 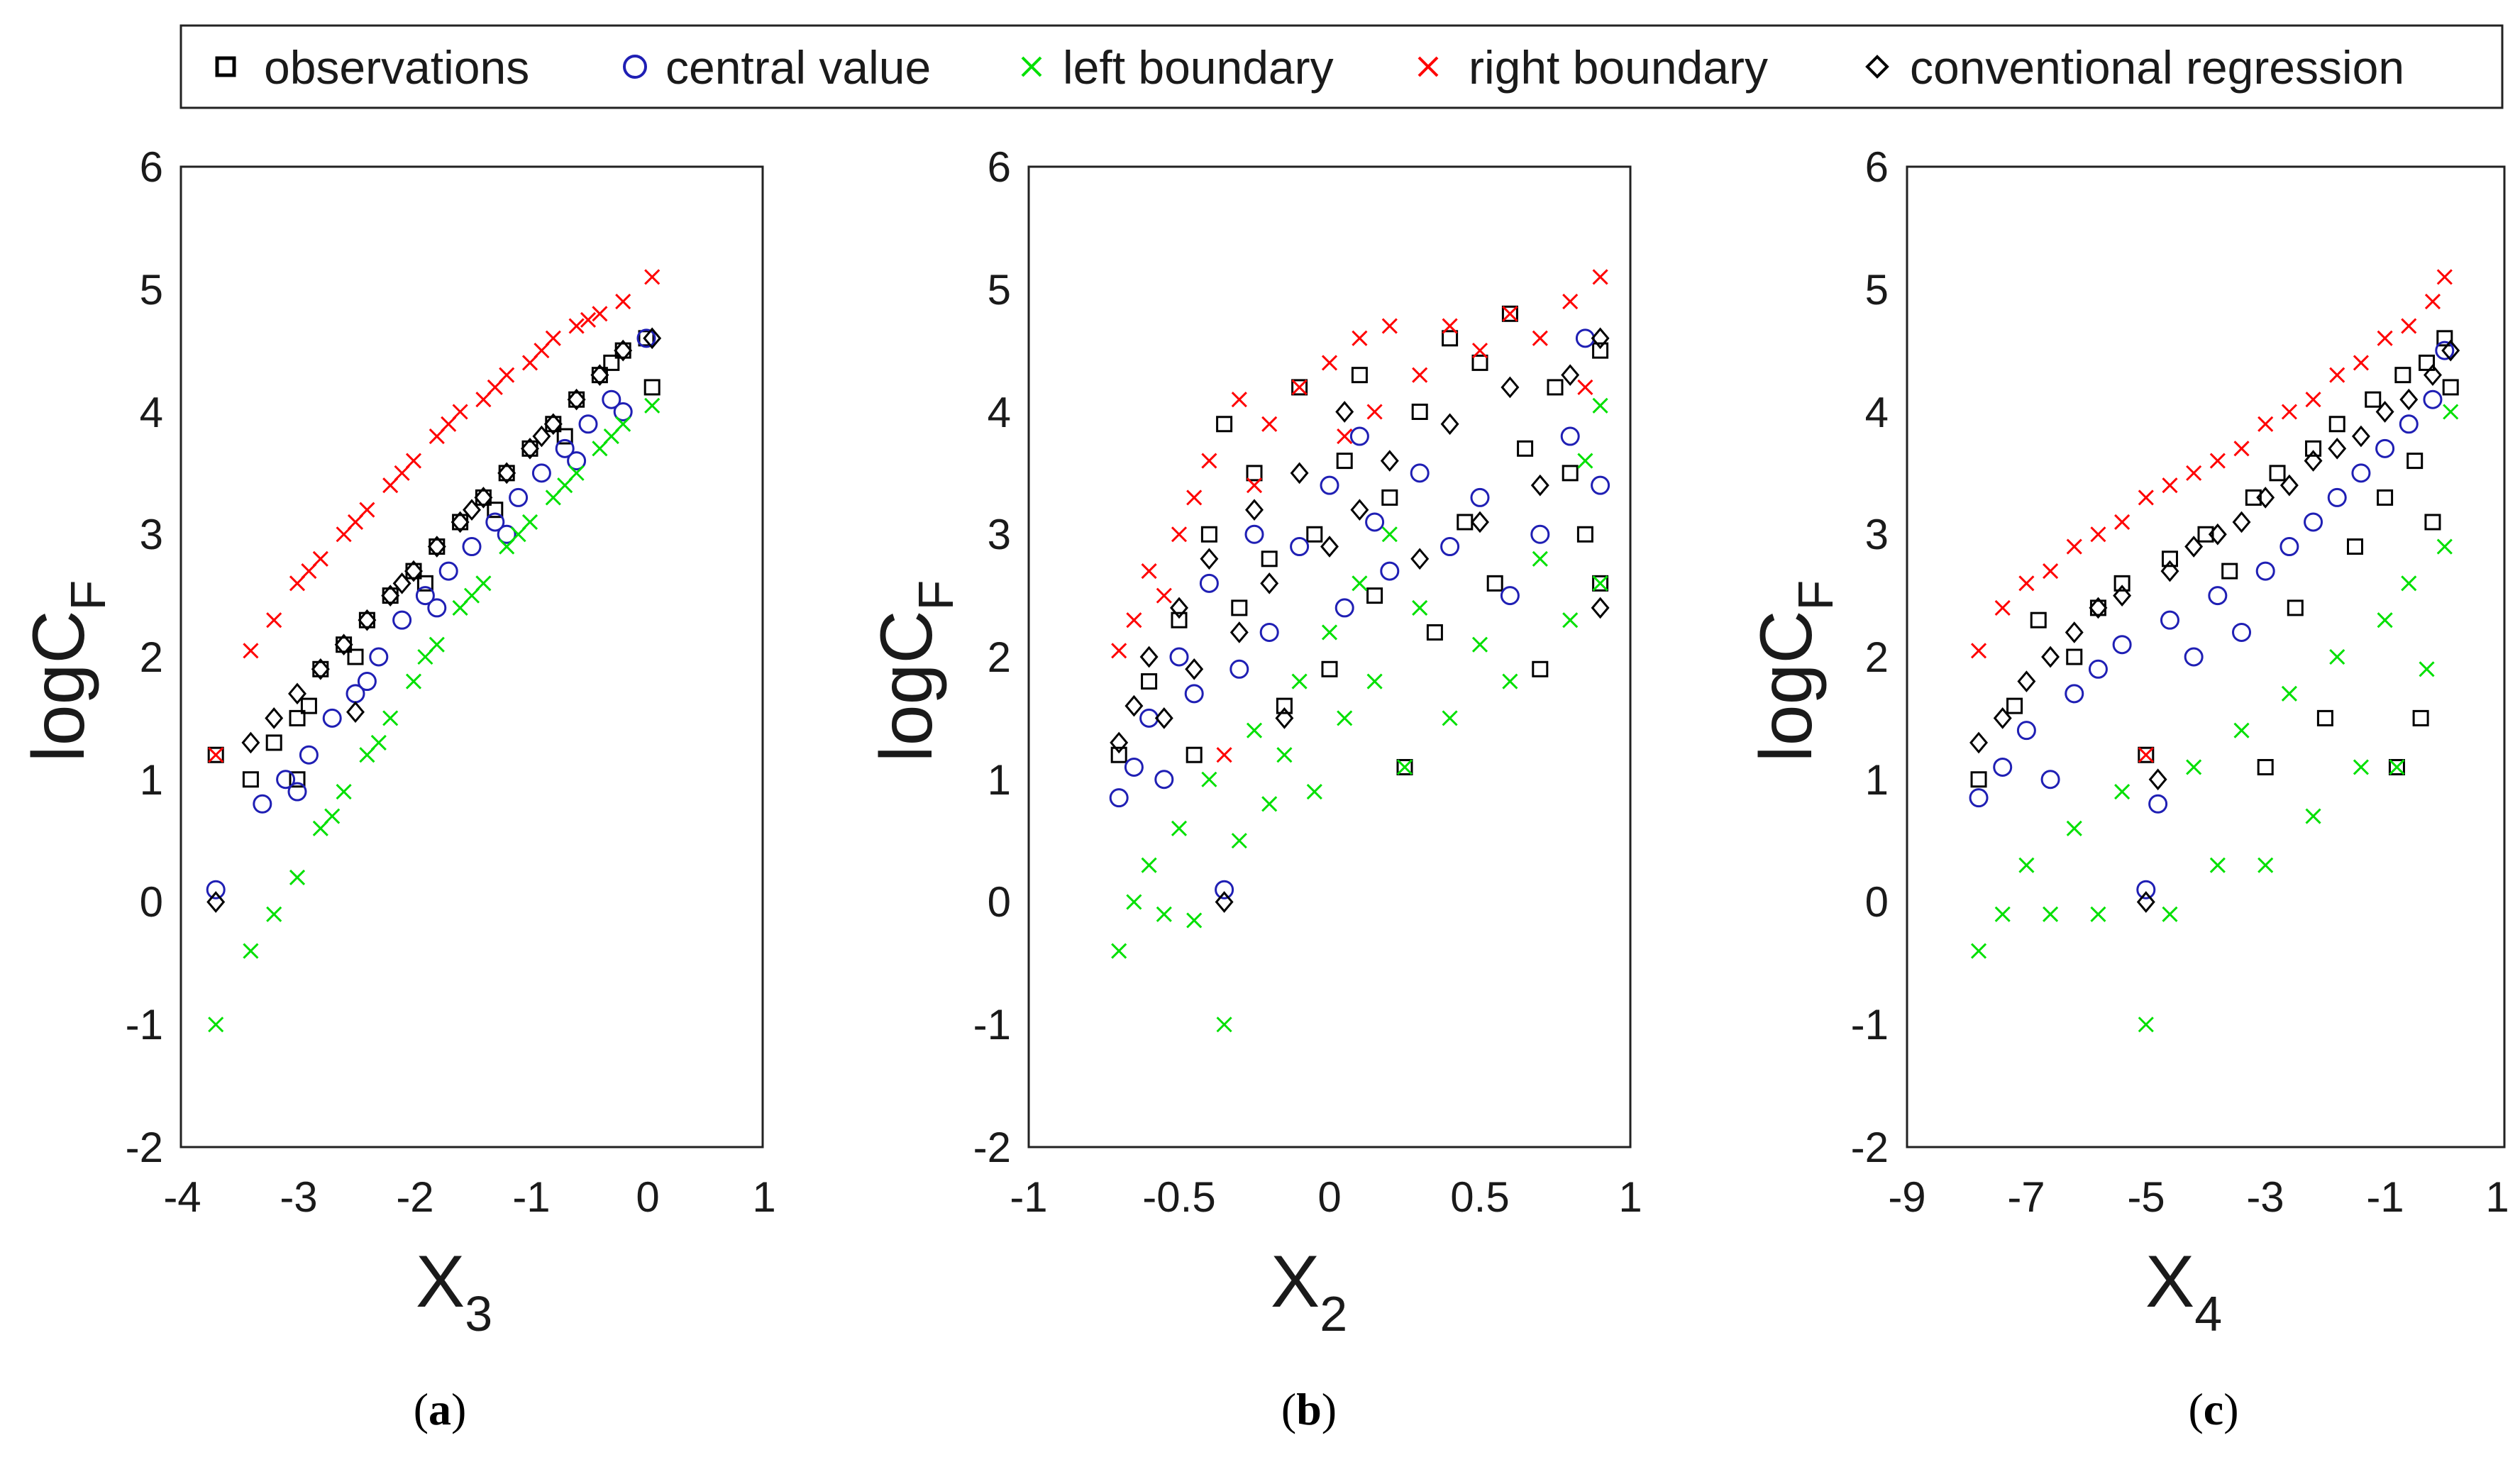 What do you see at coordinates (151, 902) in the screenshot?
I see `ytick-label: 0` at bounding box center [151, 902].